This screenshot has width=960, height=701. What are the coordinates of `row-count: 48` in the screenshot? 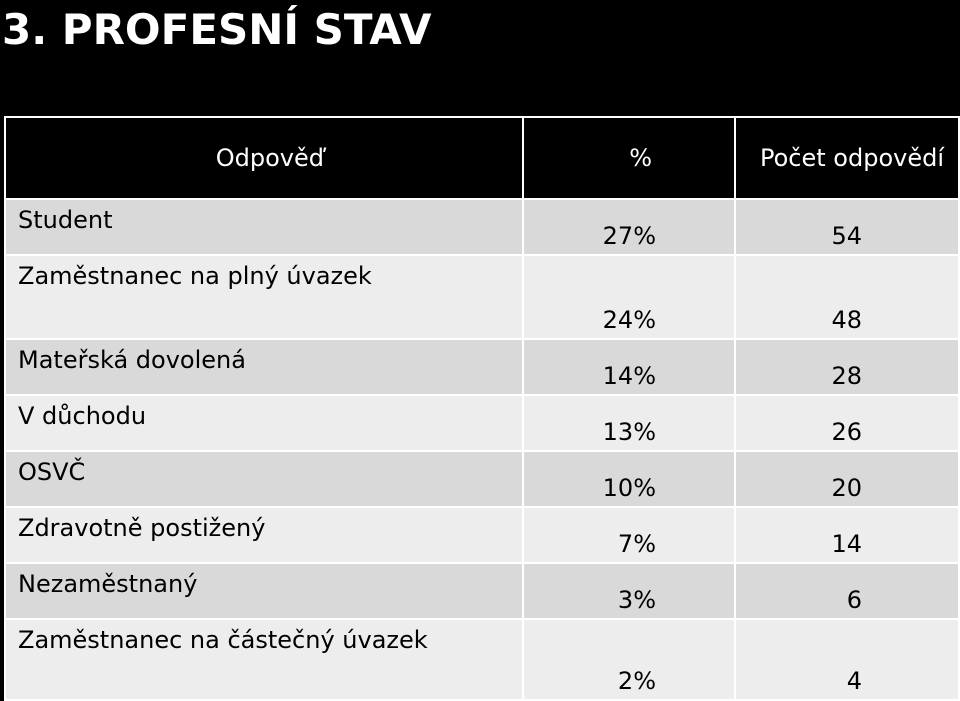 It's located at (847, 297).